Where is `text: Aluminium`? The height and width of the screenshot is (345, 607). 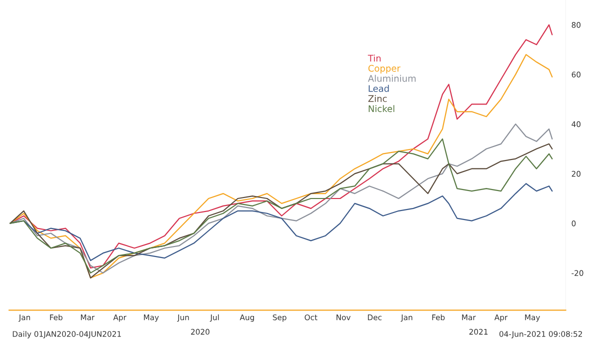
text: Aluminium is located at coordinates (392, 78).